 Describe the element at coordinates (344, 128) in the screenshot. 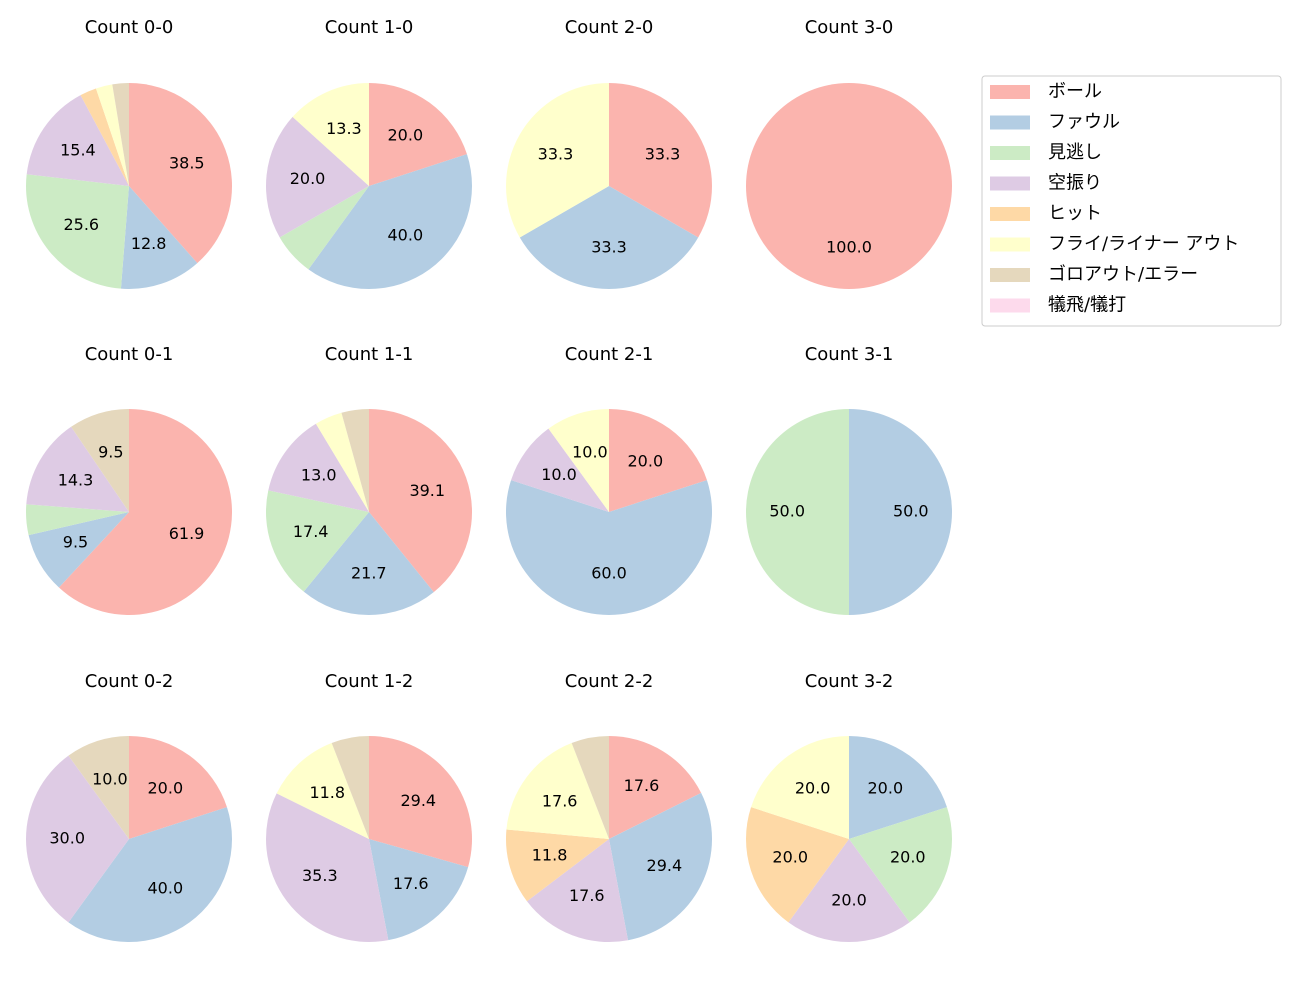

I see `data-label: 13.3` at that location.